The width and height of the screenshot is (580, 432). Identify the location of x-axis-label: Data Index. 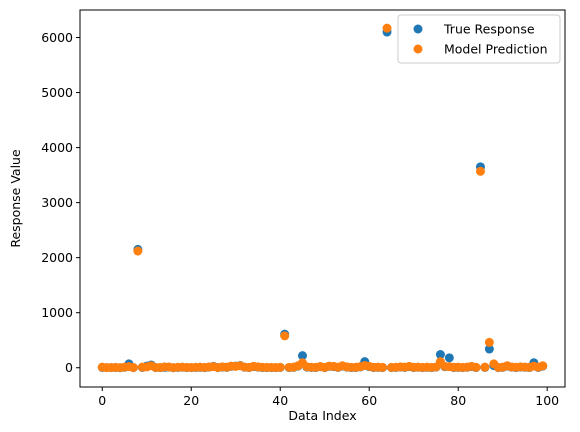
(322, 415).